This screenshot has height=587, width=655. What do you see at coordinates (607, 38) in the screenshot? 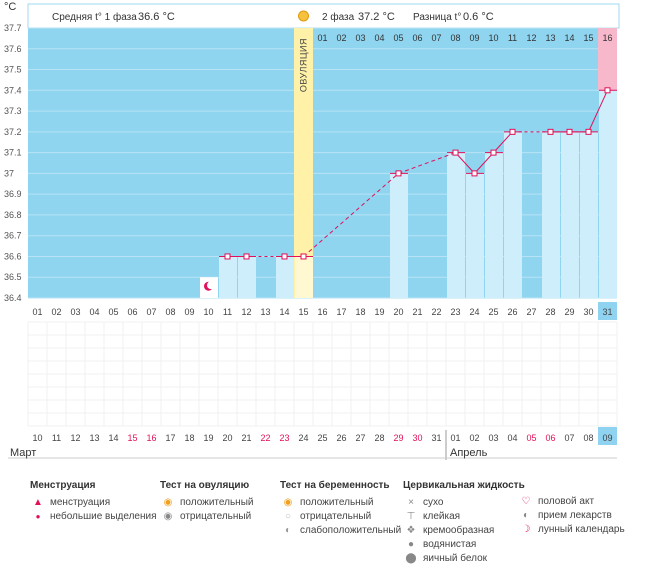
I see `luteal-day-label: 16` at bounding box center [607, 38].